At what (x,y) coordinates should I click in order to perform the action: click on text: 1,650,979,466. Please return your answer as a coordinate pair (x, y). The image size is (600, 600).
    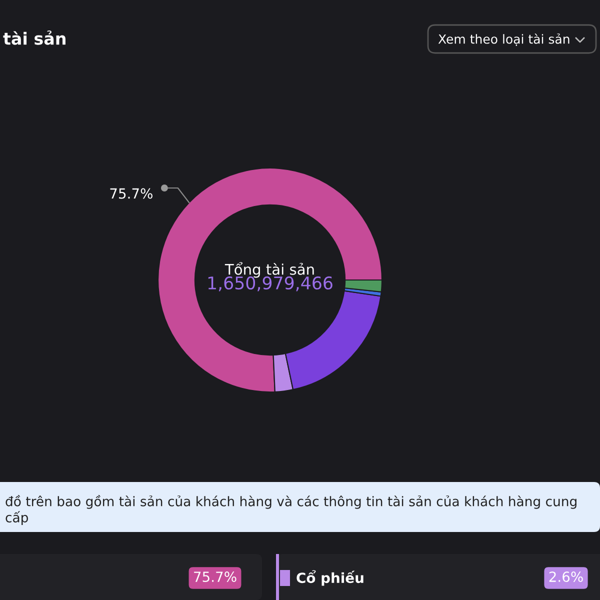
    Looking at the image, I should click on (270, 284).